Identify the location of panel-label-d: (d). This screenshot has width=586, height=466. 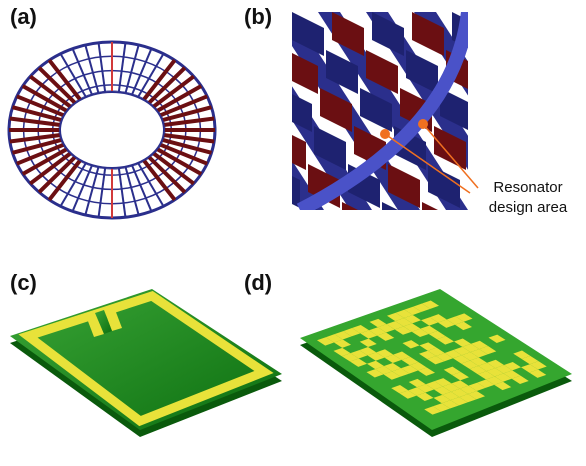
(258, 282).